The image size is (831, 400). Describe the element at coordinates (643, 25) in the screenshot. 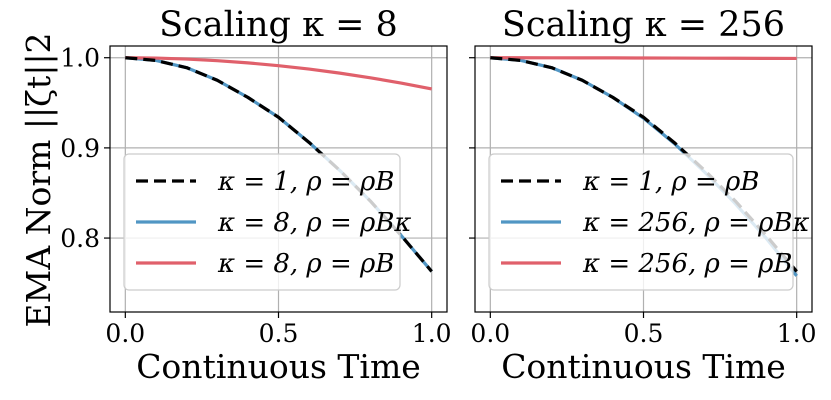

I see `subplot-title: Scaling κ = 256` at that location.